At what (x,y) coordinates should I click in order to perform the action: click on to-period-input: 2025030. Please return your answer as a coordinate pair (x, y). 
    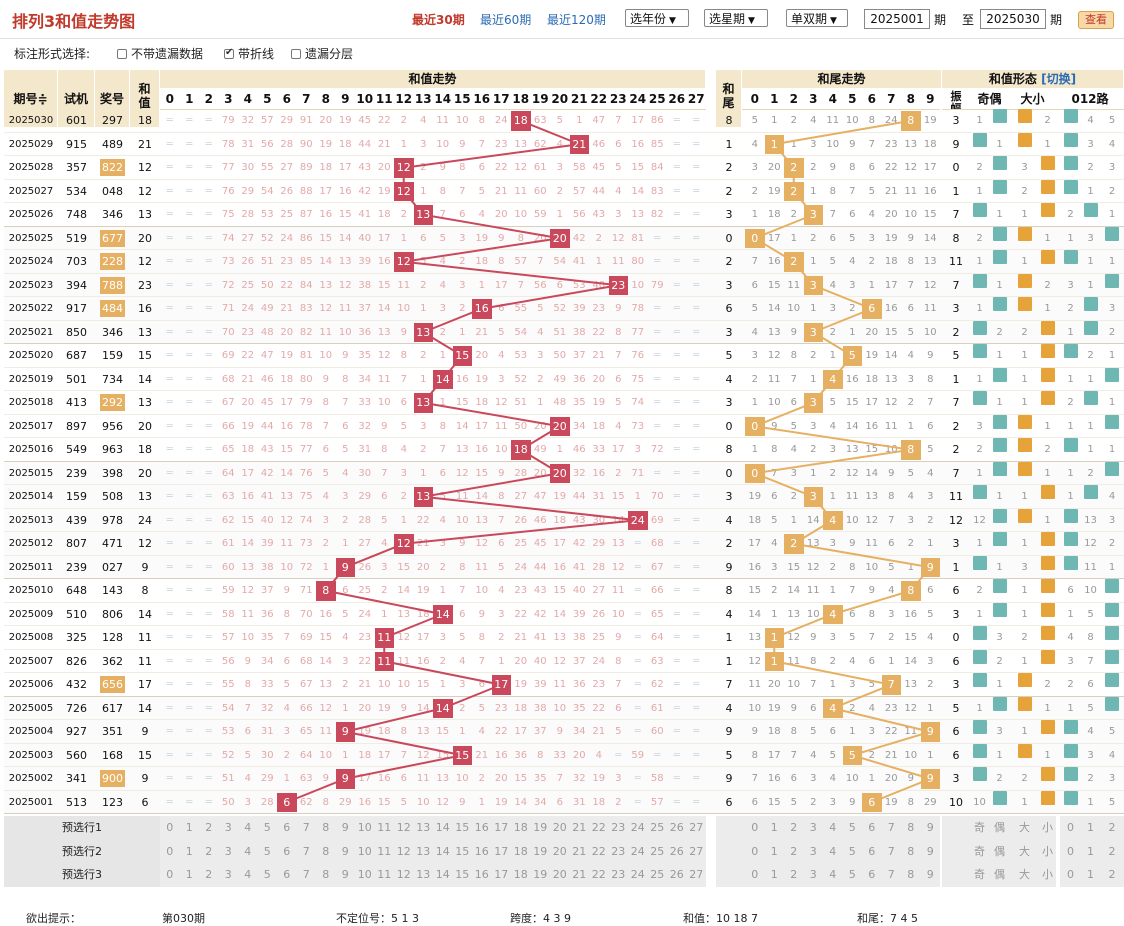
    Looking at the image, I should click on (1013, 19).